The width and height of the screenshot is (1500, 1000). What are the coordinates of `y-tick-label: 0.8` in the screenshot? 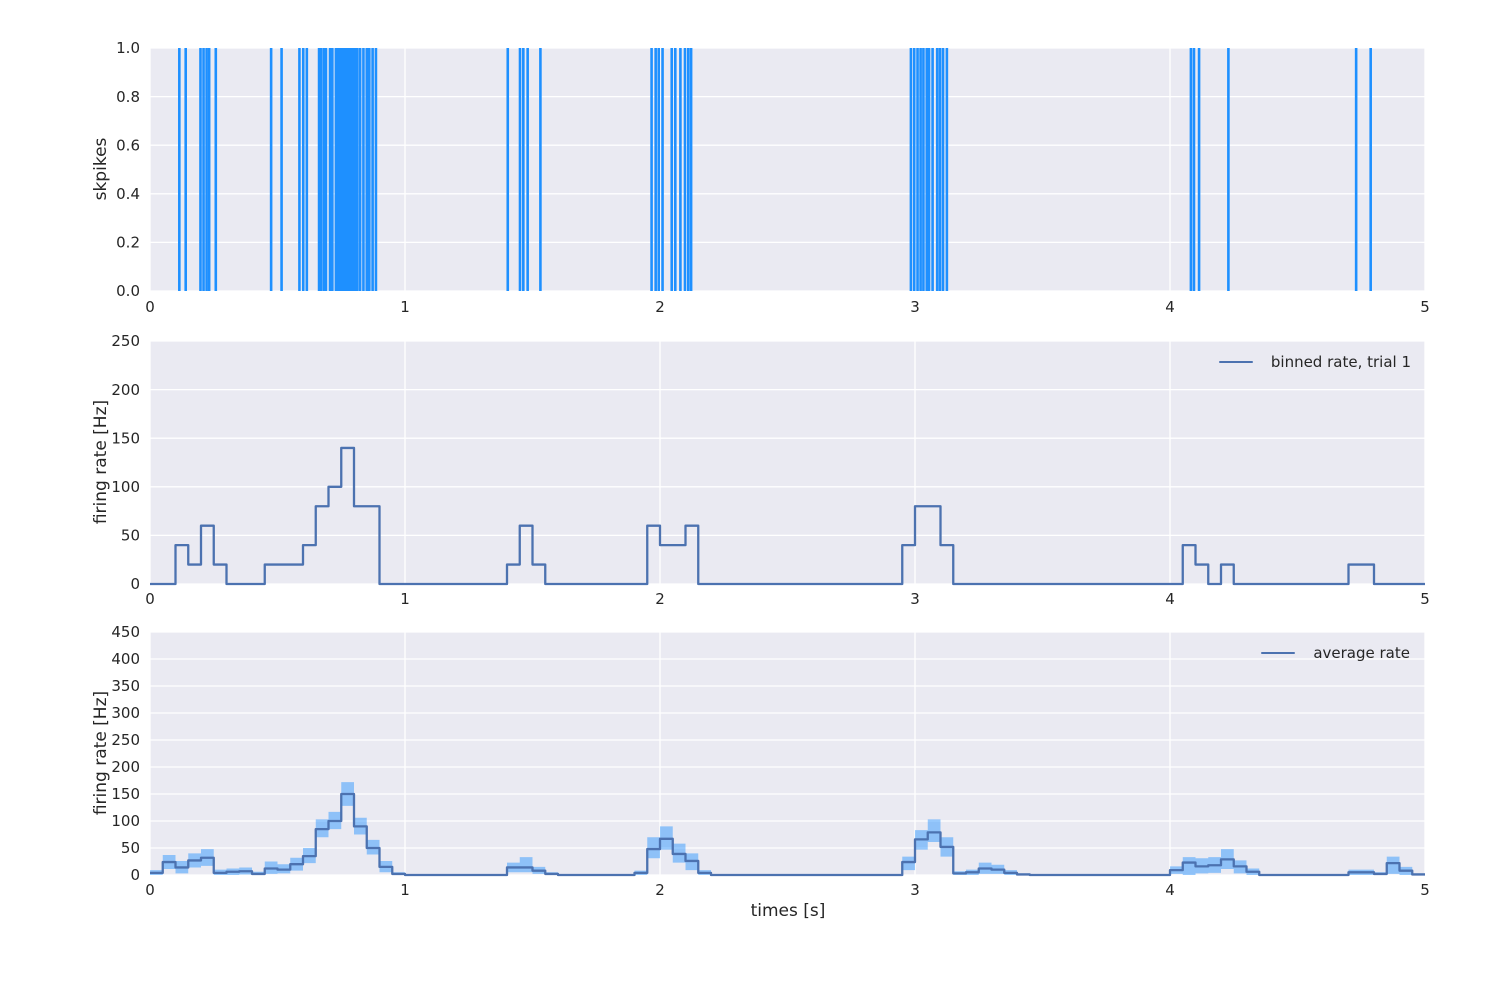 It's located at (128, 97).